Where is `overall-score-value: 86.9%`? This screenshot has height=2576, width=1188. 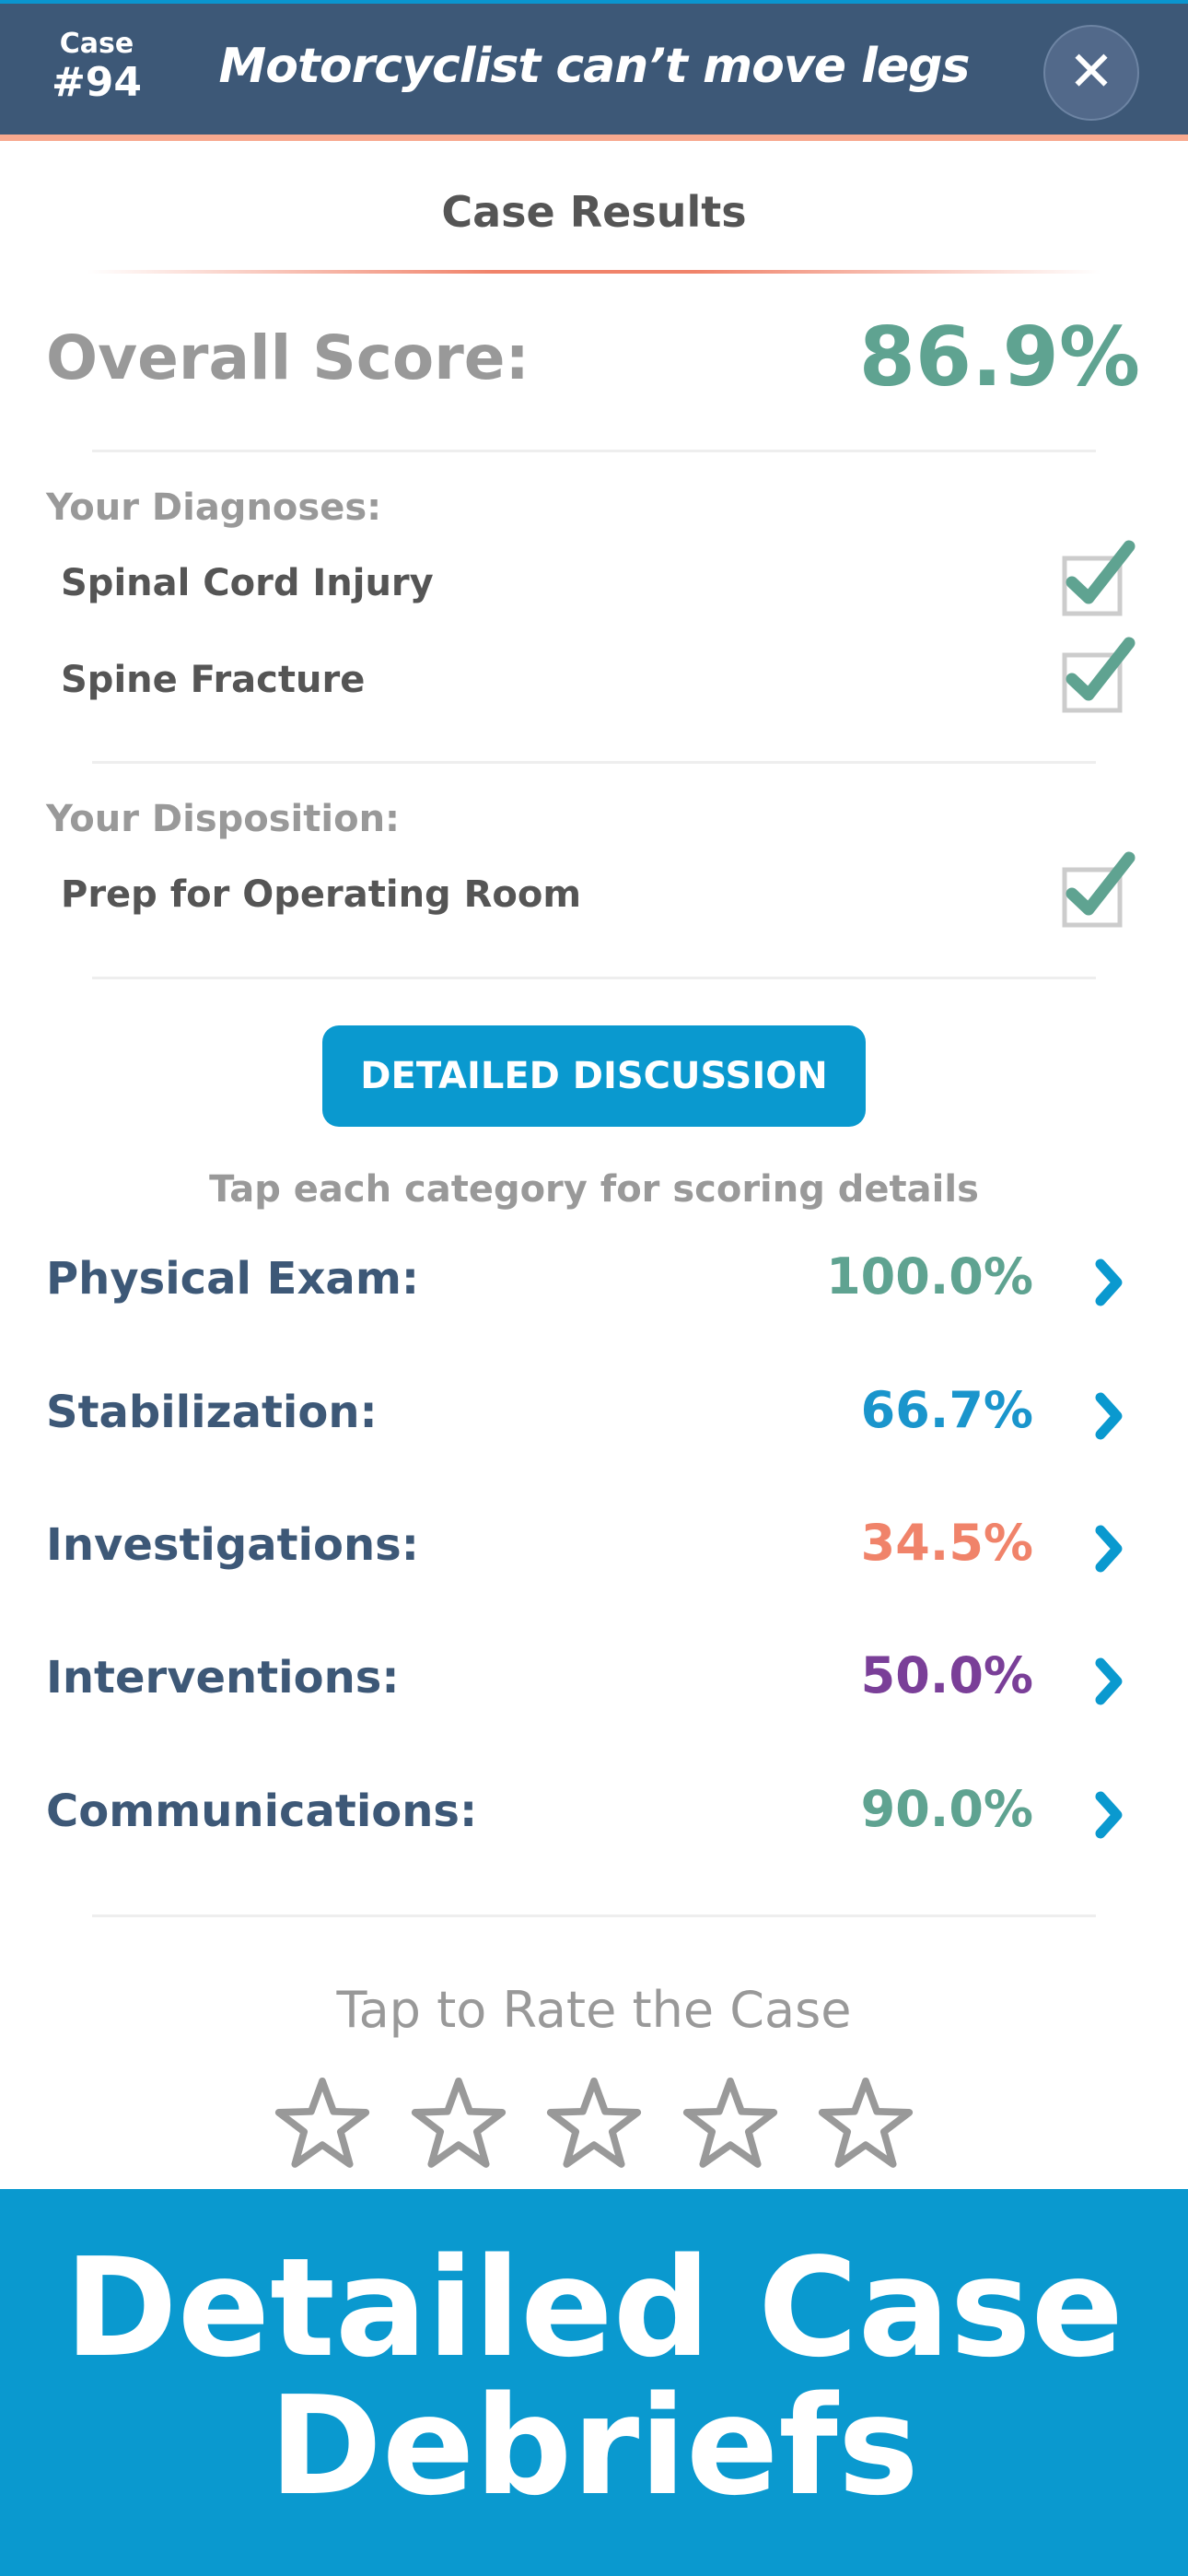 overall-score-value: 86.9% is located at coordinates (999, 357).